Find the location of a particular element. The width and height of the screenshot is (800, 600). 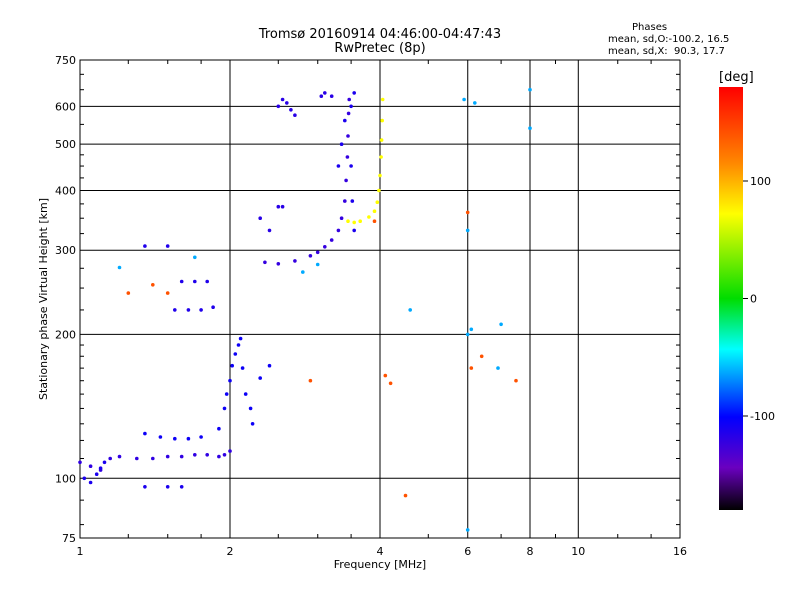

phases-heading: Phases is located at coordinates (650, 27).